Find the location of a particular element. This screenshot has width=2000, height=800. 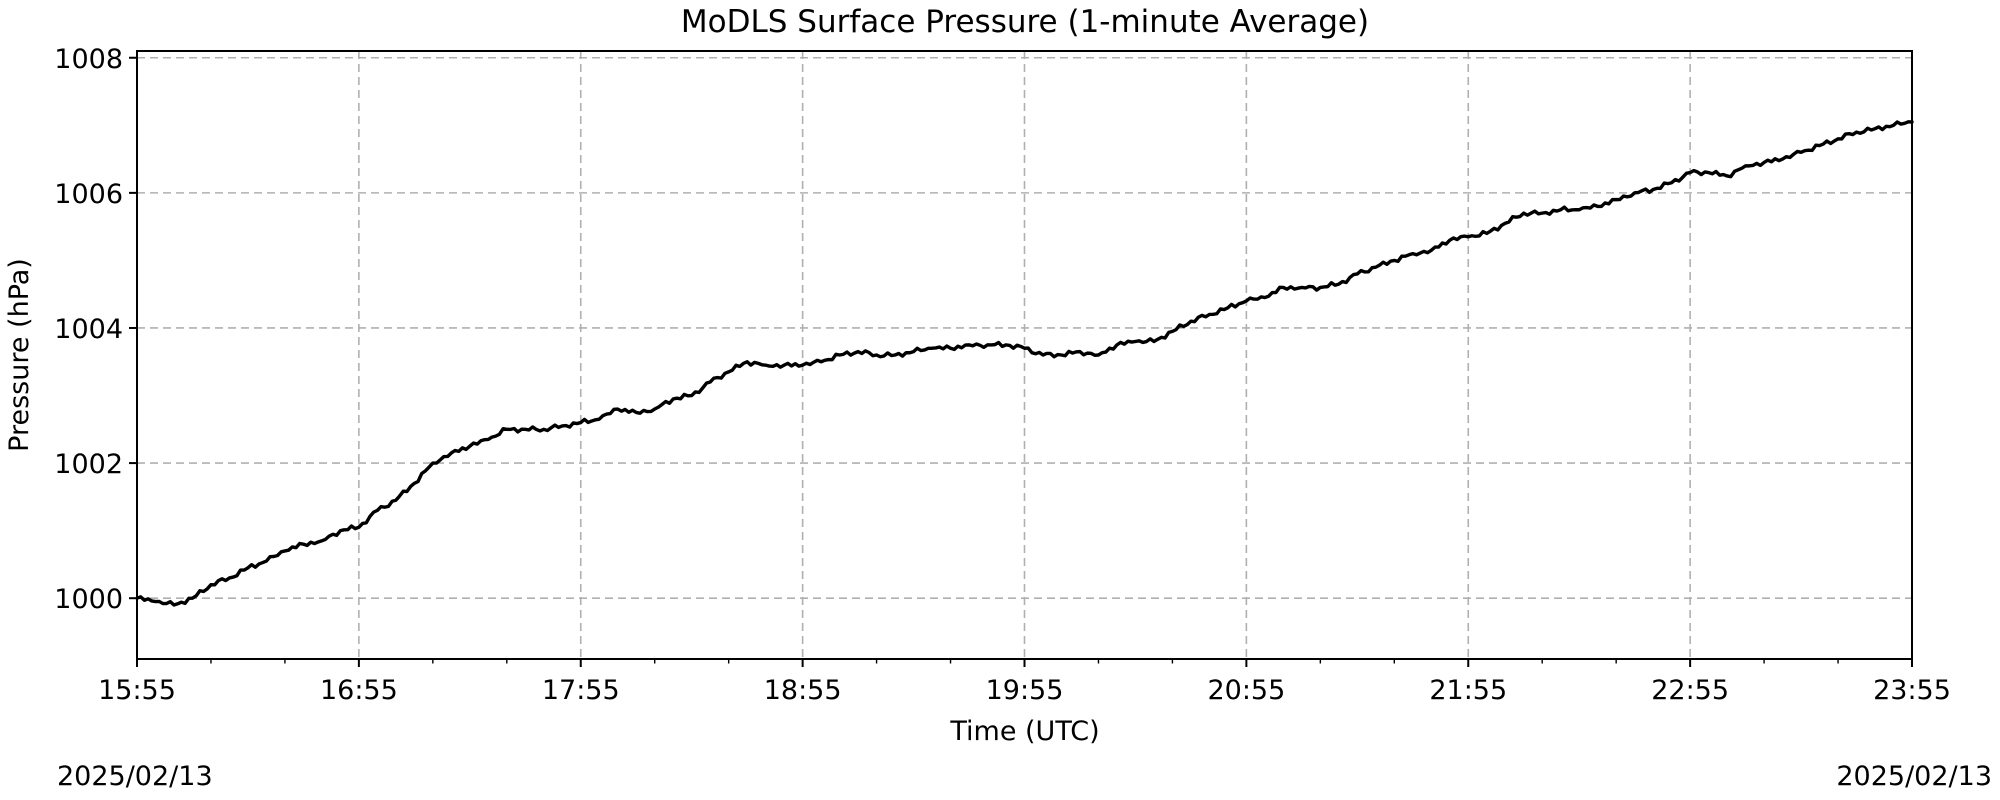

x-tick-label: 19:55 is located at coordinates (1025, 690).